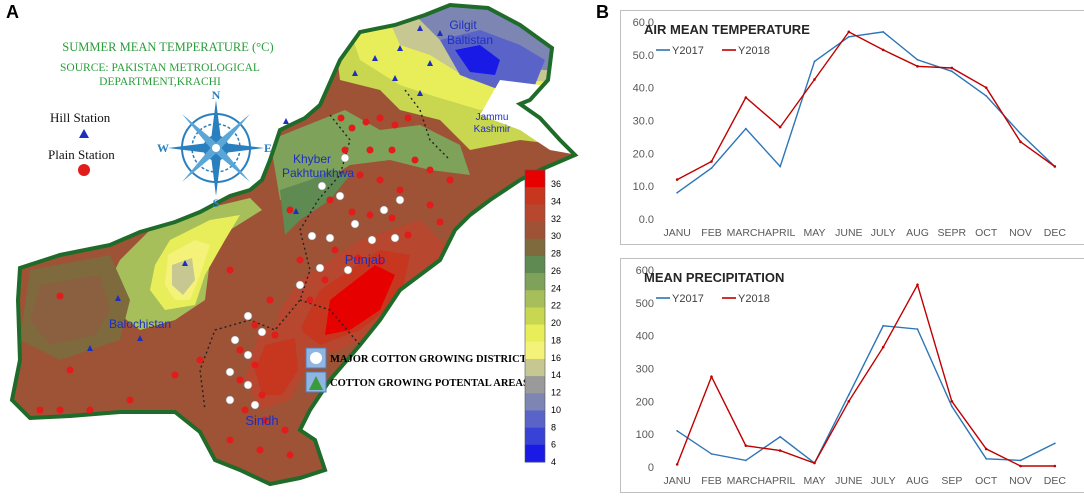 The width and height of the screenshot is (1084, 501). I want to click on compass-e: E, so click(268, 148).